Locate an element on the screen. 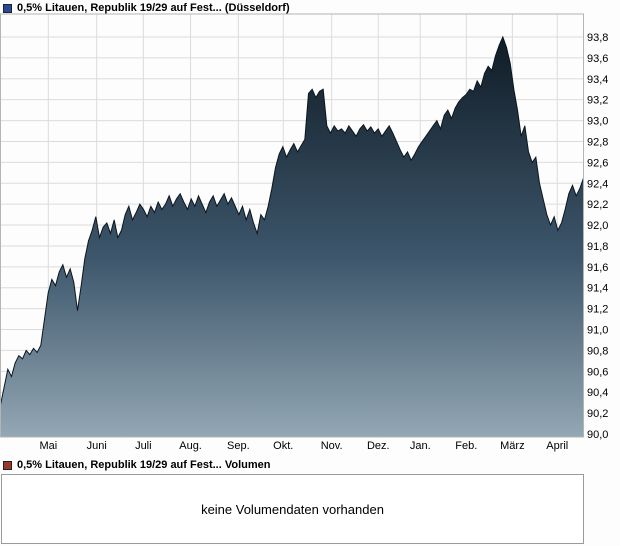 Image resolution: width=620 pixels, height=546 pixels. svg-text: Mai is located at coordinates (48, 446).